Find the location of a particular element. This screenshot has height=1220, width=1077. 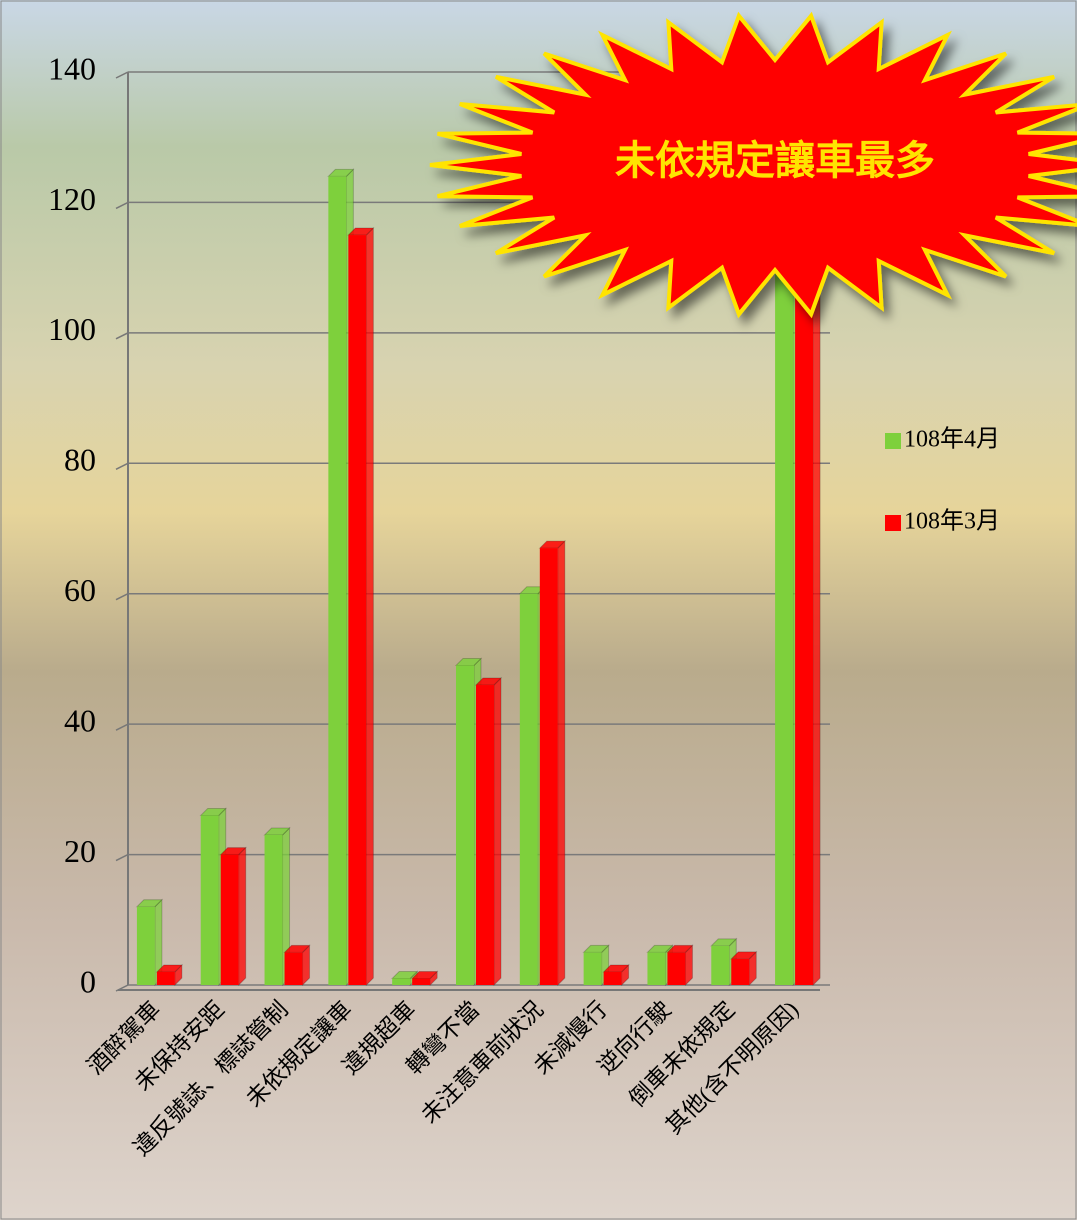

y-tick-label: 40 is located at coordinates (80, 720).